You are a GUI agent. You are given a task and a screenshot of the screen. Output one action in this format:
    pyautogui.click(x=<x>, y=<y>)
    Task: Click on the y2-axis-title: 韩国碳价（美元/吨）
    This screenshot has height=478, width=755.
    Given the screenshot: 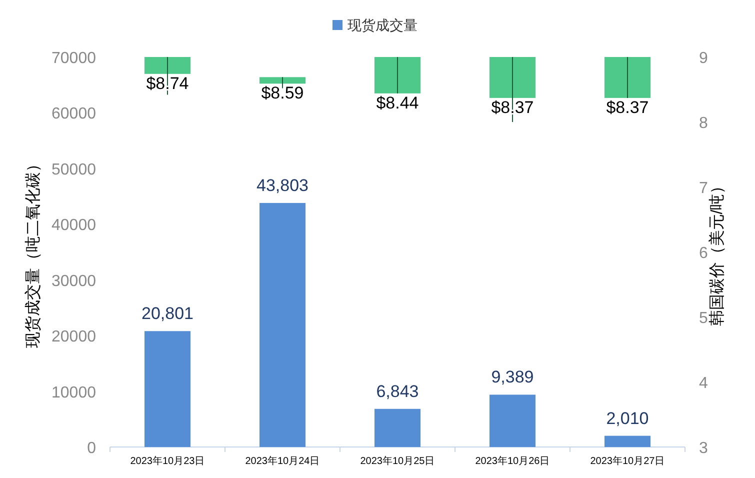 What is the action you would take?
    pyautogui.click(x=717, y=252)
    